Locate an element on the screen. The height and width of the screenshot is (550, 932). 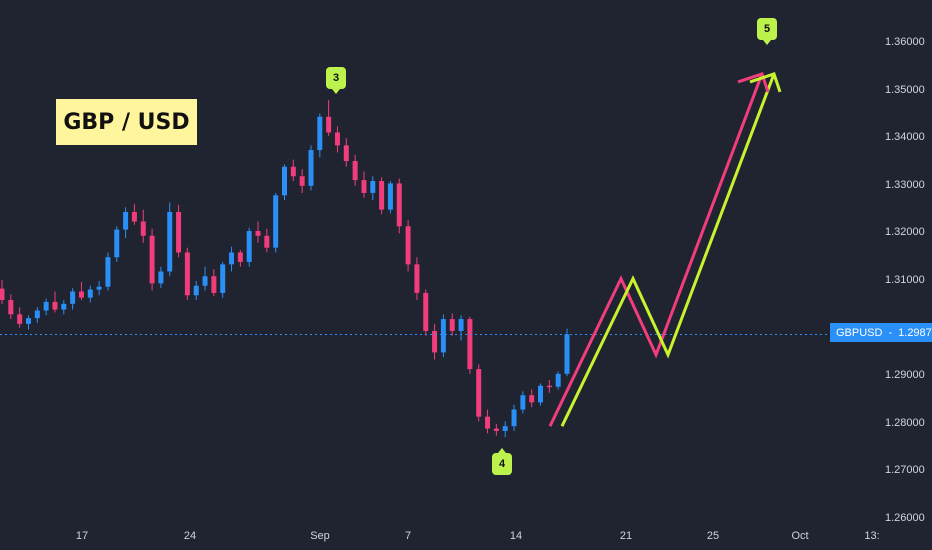
x-tick-label: Oct is located at coordinates (800, 536).